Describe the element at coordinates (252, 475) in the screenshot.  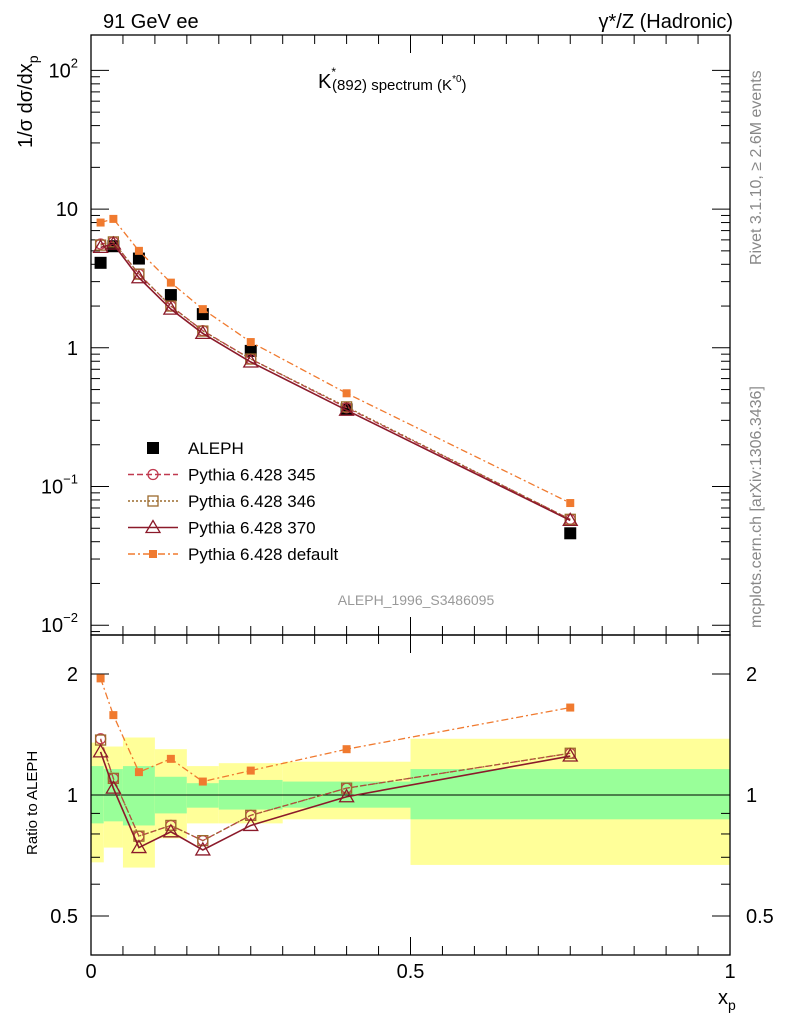
I see `legend-label: Pythia 6.428 345` at that location.